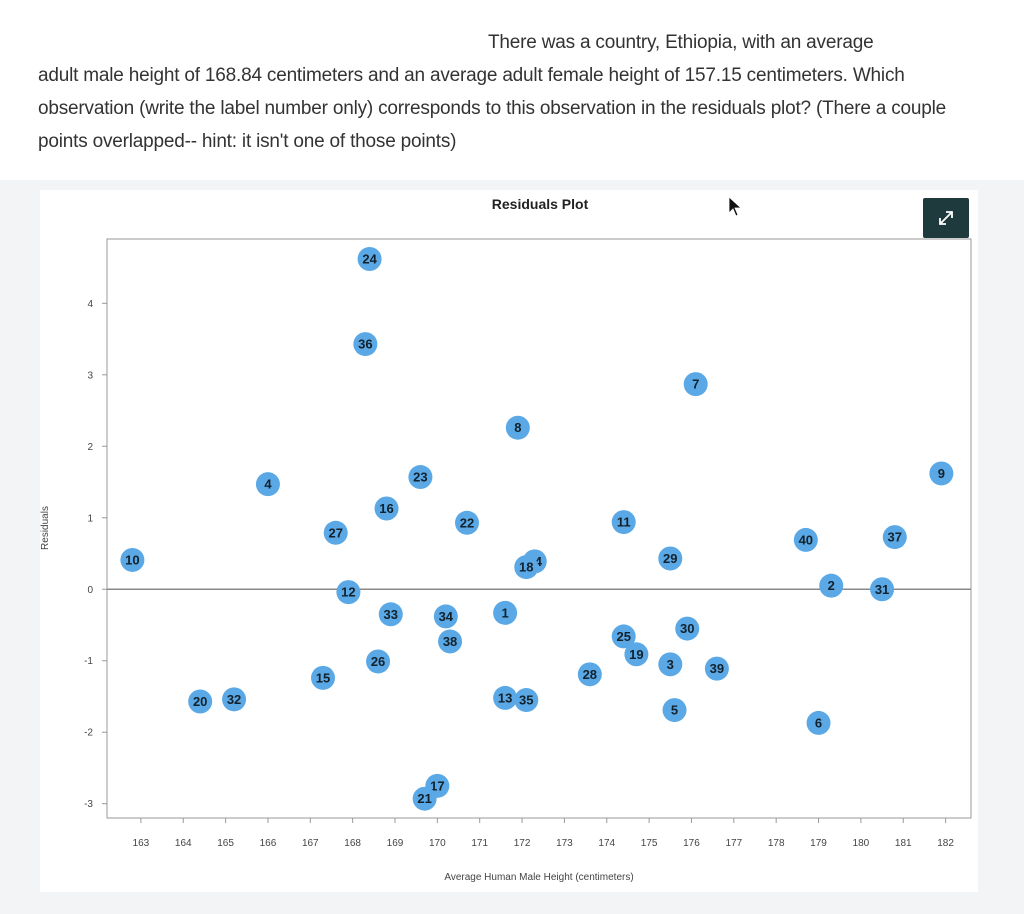  I want to click on y-tick-label: 0, so click(90, 590).